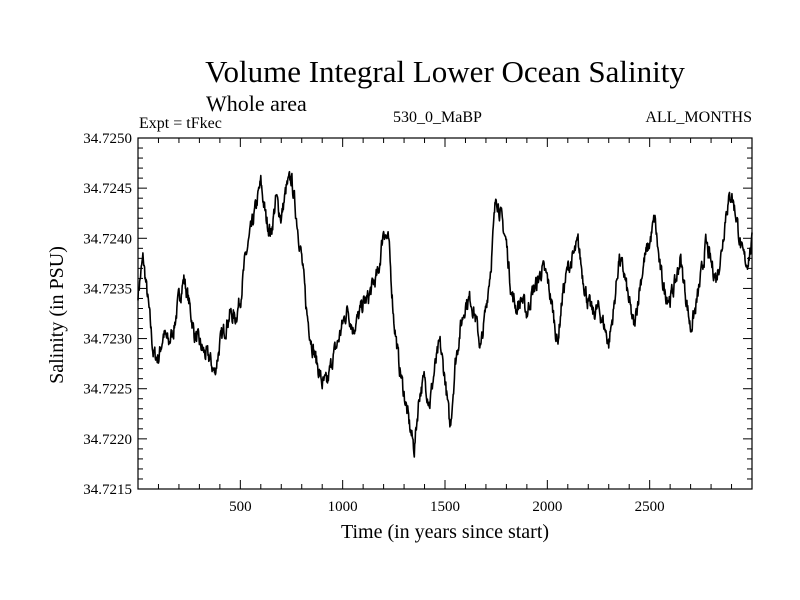  What do you see at coordinates (107, 289) in the screenshot?
I see `y-tick-label: 34.7235` at bounding box center [107, 289].